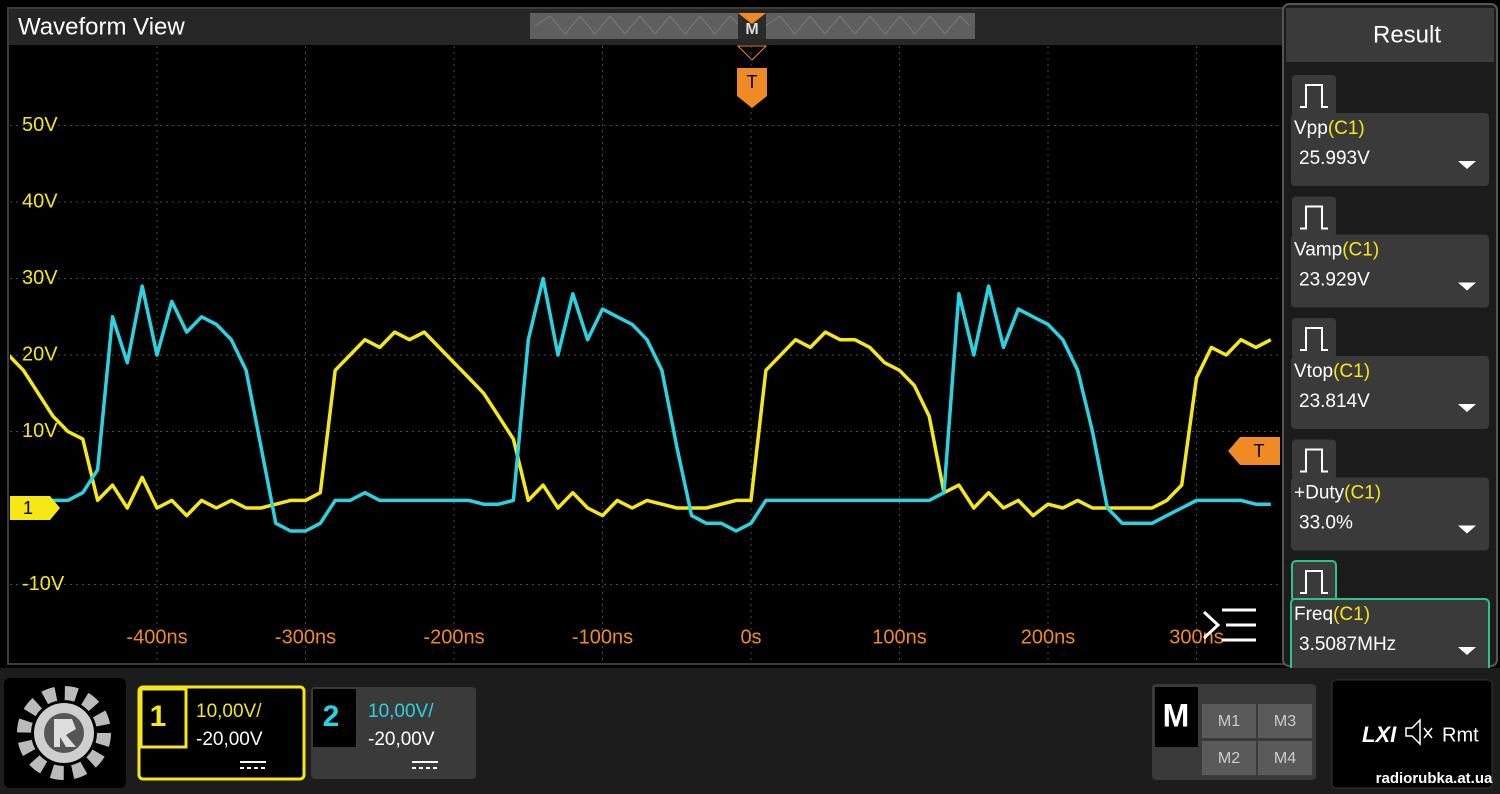 Image resolution: width=1500 pixels, height=794 pixels. I want to click on measure-name: Vpp, so click(1311, 128).